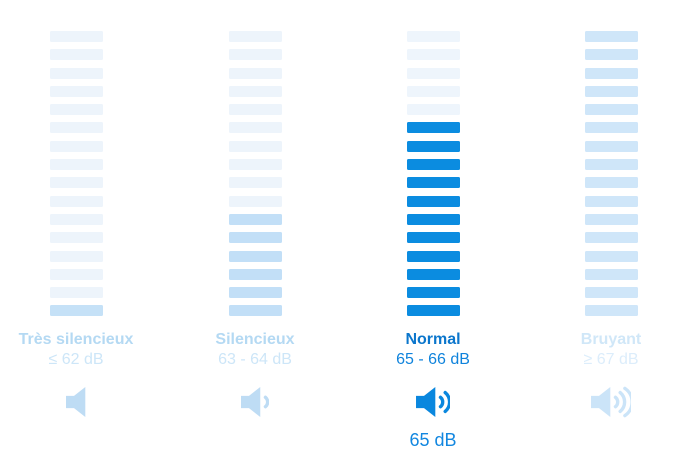  I want to click on column-range: 63 - 64 dB, so click(255, 360).